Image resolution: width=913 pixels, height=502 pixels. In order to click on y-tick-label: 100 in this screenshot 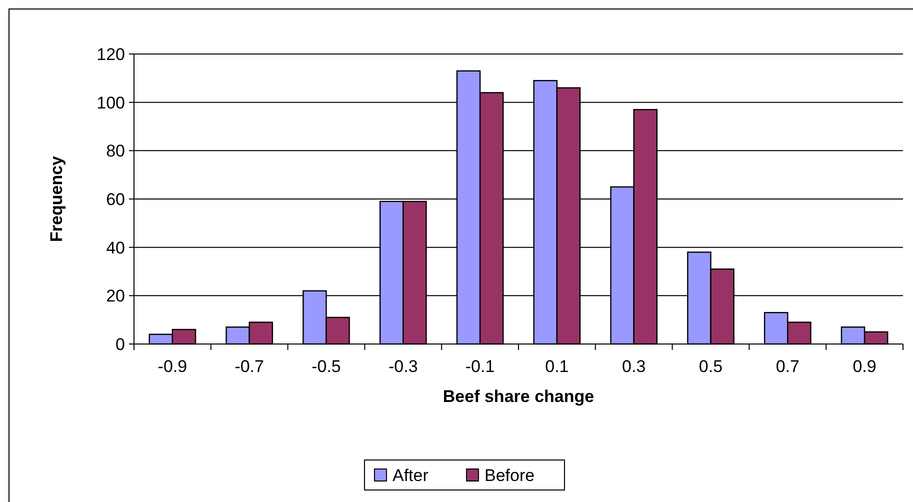, I will do `click(110, 102)`.